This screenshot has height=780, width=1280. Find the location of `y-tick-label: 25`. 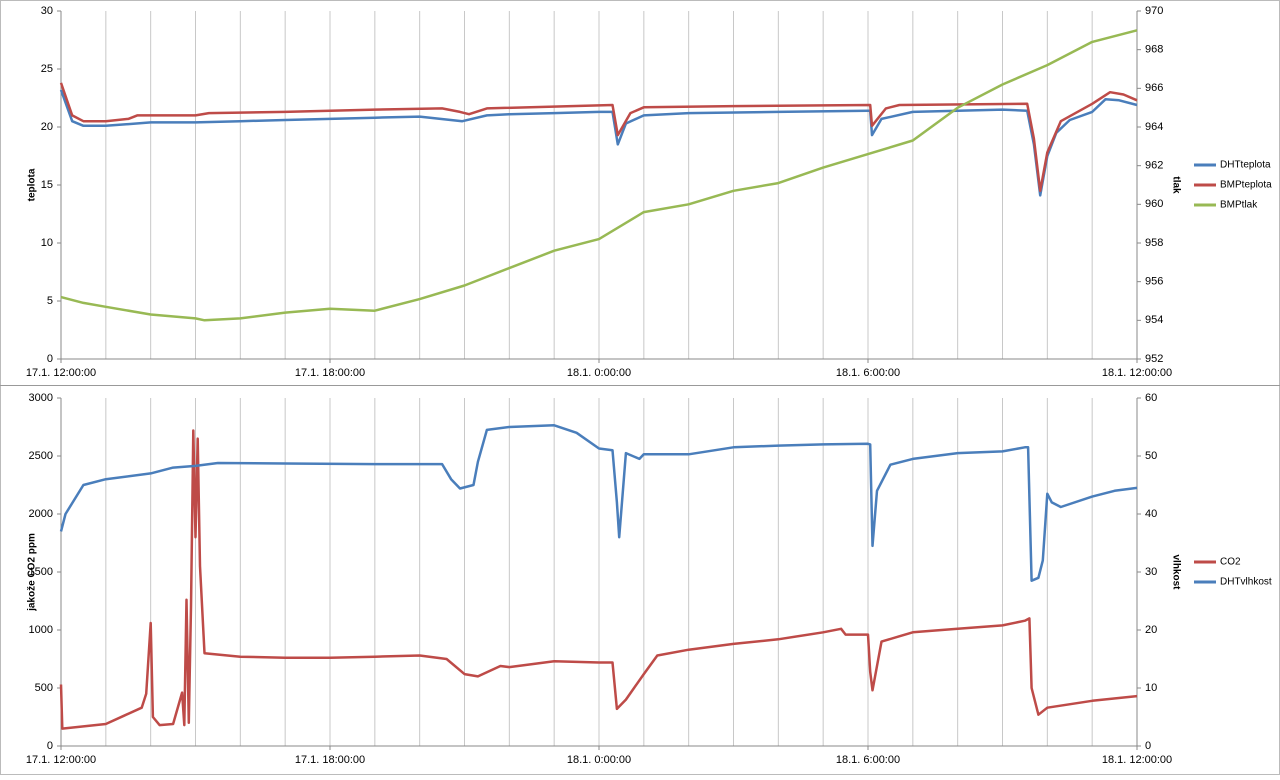

y-tick-label: 25 is located at coordinates (47, 69).